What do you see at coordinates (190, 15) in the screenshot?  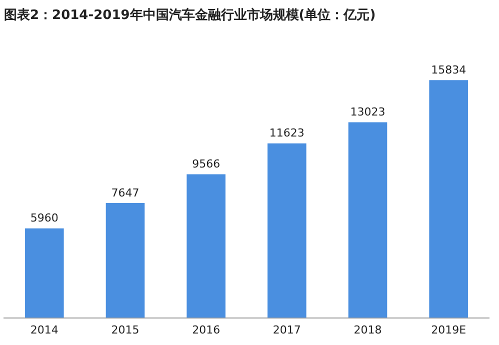 I see `chart-title: 图表2：2014-2019年中国汽车金融行业市场规模(单位：亿元)` at bounding box center [190, 15].